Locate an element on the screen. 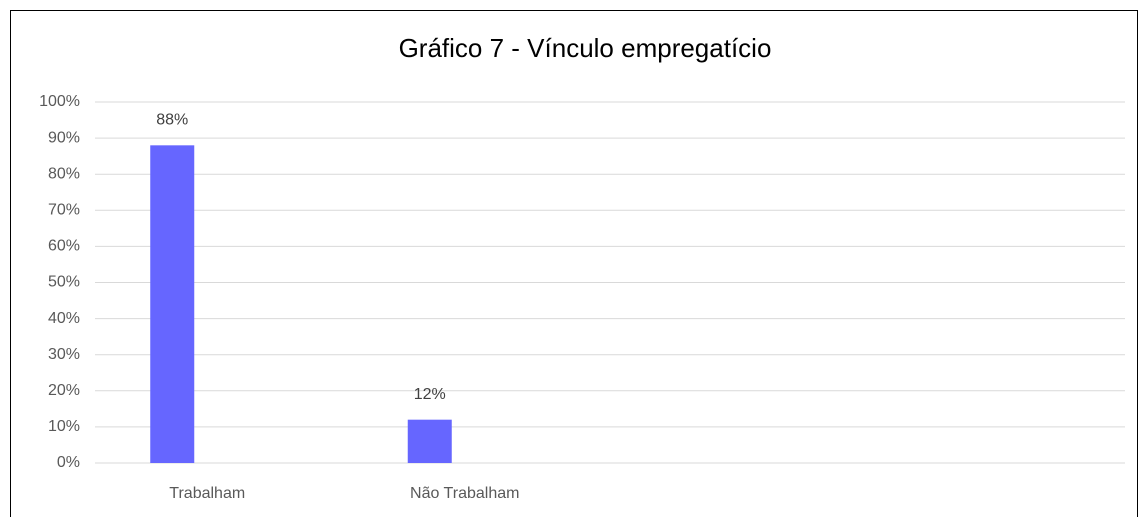 The height and width of the screenshot is (522, 1147). y-tick-label: 0% is located at coordinates (68, 462).